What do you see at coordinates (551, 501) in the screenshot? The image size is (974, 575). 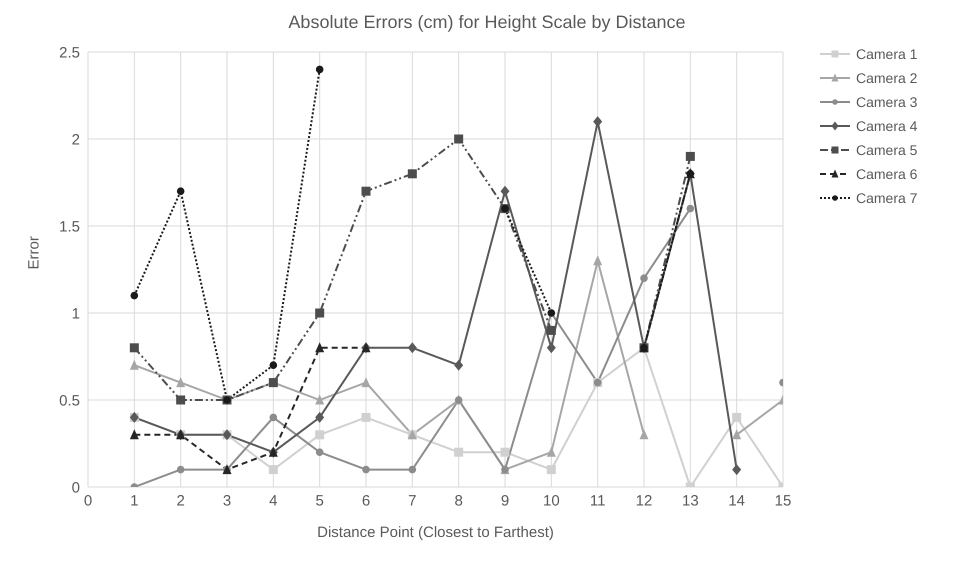 I see `x-tick-label: 10` at bounding box center [551, 501].